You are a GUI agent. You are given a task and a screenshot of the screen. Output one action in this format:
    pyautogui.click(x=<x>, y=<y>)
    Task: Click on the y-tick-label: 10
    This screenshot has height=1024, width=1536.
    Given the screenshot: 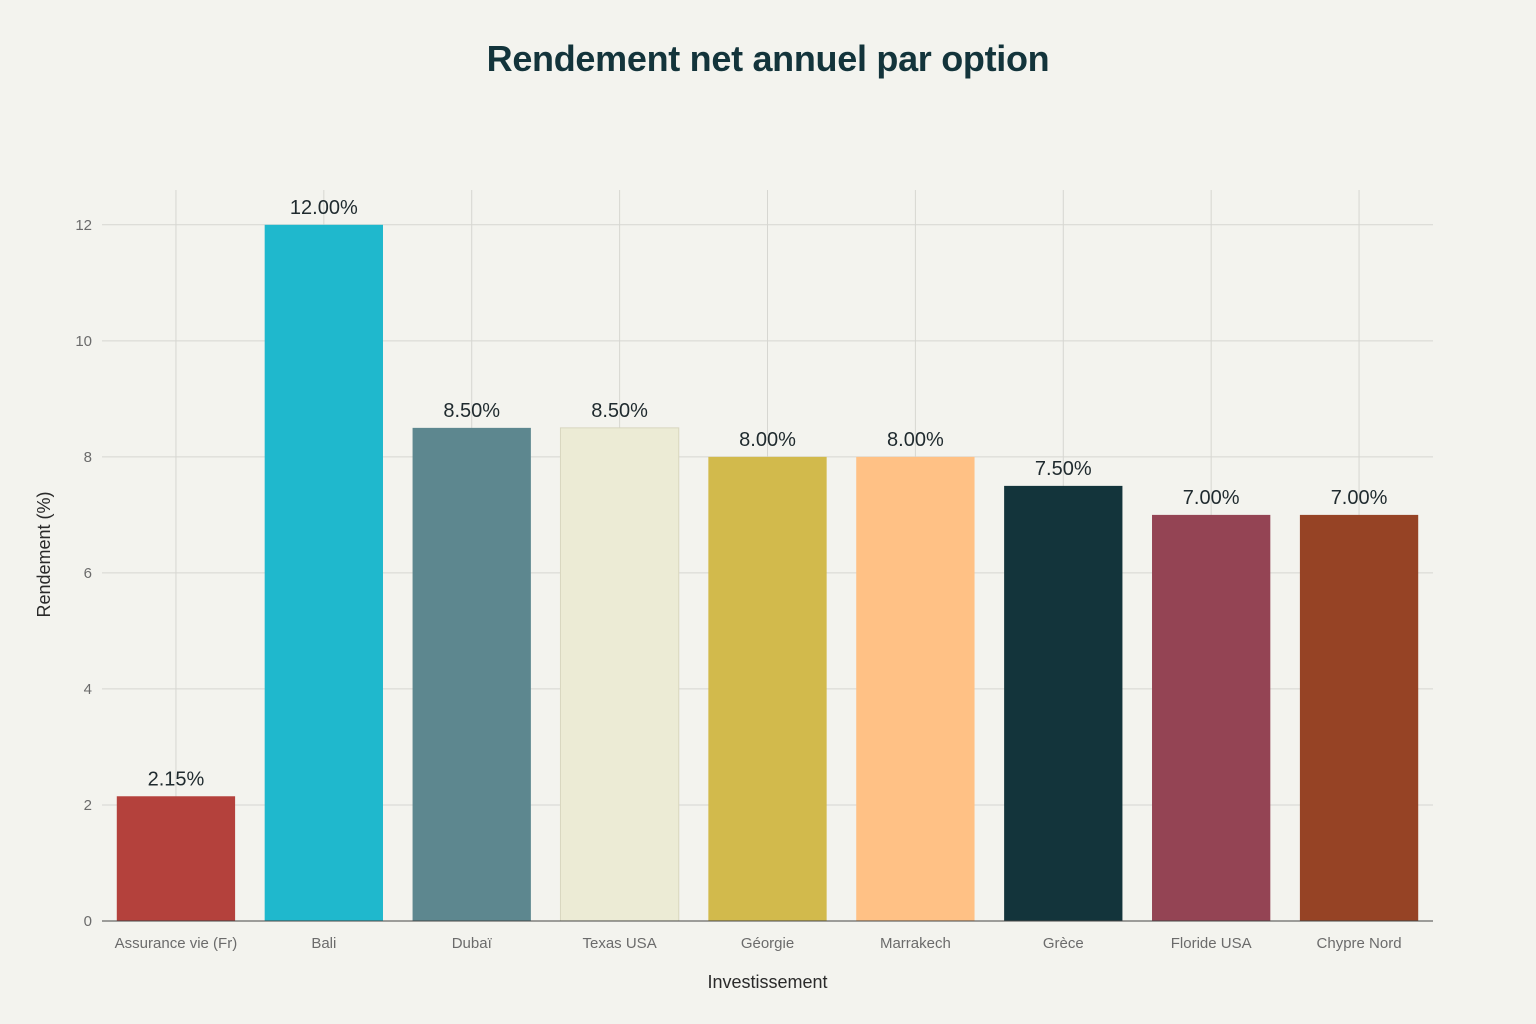 What is the action you would take?
    pyautogui.click(x=83, y=341)
    